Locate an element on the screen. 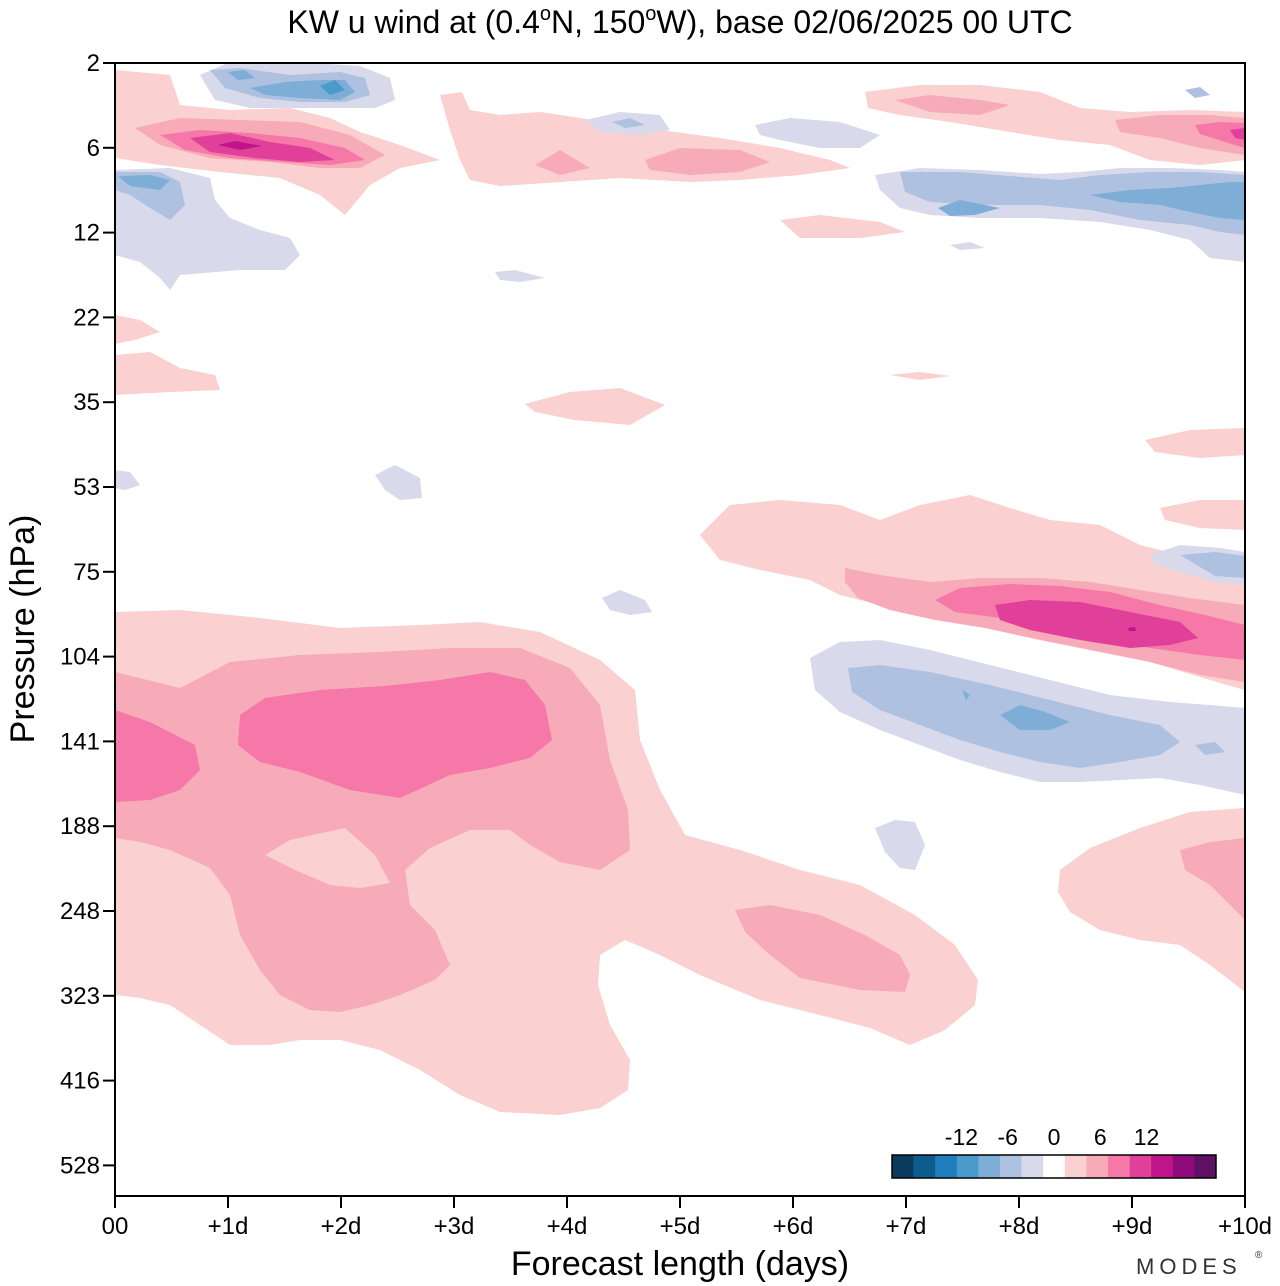  y-tick-label: 35 is located at coordinates (86, 402).